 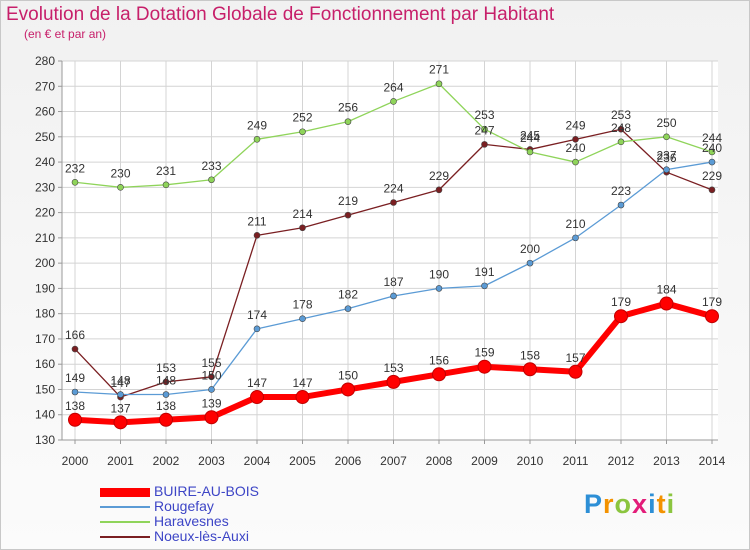 I want to click on data-label-noeux-les-auxi: 249, so click(x=575, y=125).